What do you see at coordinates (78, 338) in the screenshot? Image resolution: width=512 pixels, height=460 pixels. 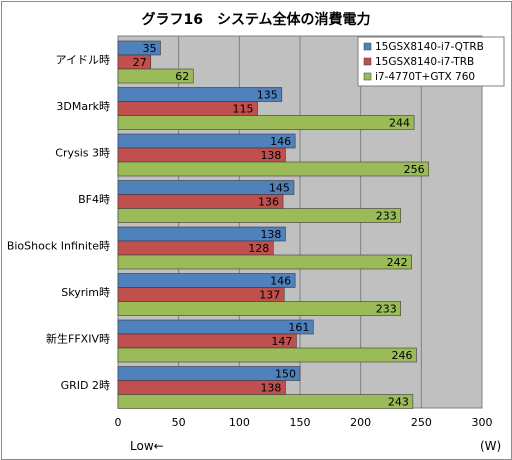 I see `category-label: 新生FFXIV時` at bounding box center [78, 338].